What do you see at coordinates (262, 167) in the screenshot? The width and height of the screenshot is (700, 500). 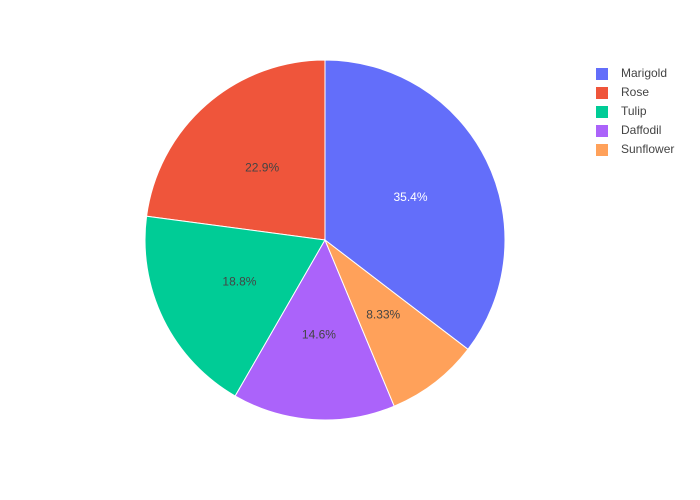 I see `slice-label: 22.9%` at bounding box center [262, 167].